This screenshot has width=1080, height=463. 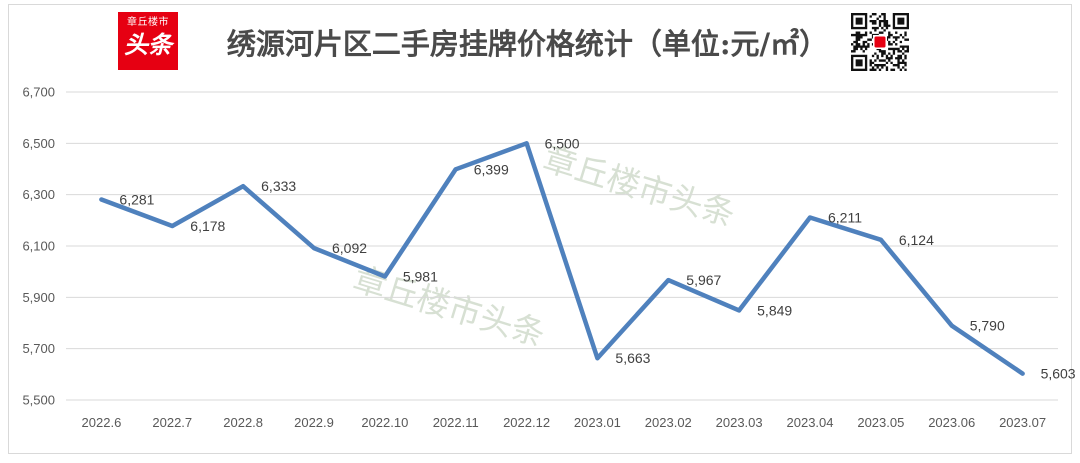 What do you see at coordinates (349, 248) in the screenshot?
I see `data-label: 6,092` at bounding box center [349, 248].